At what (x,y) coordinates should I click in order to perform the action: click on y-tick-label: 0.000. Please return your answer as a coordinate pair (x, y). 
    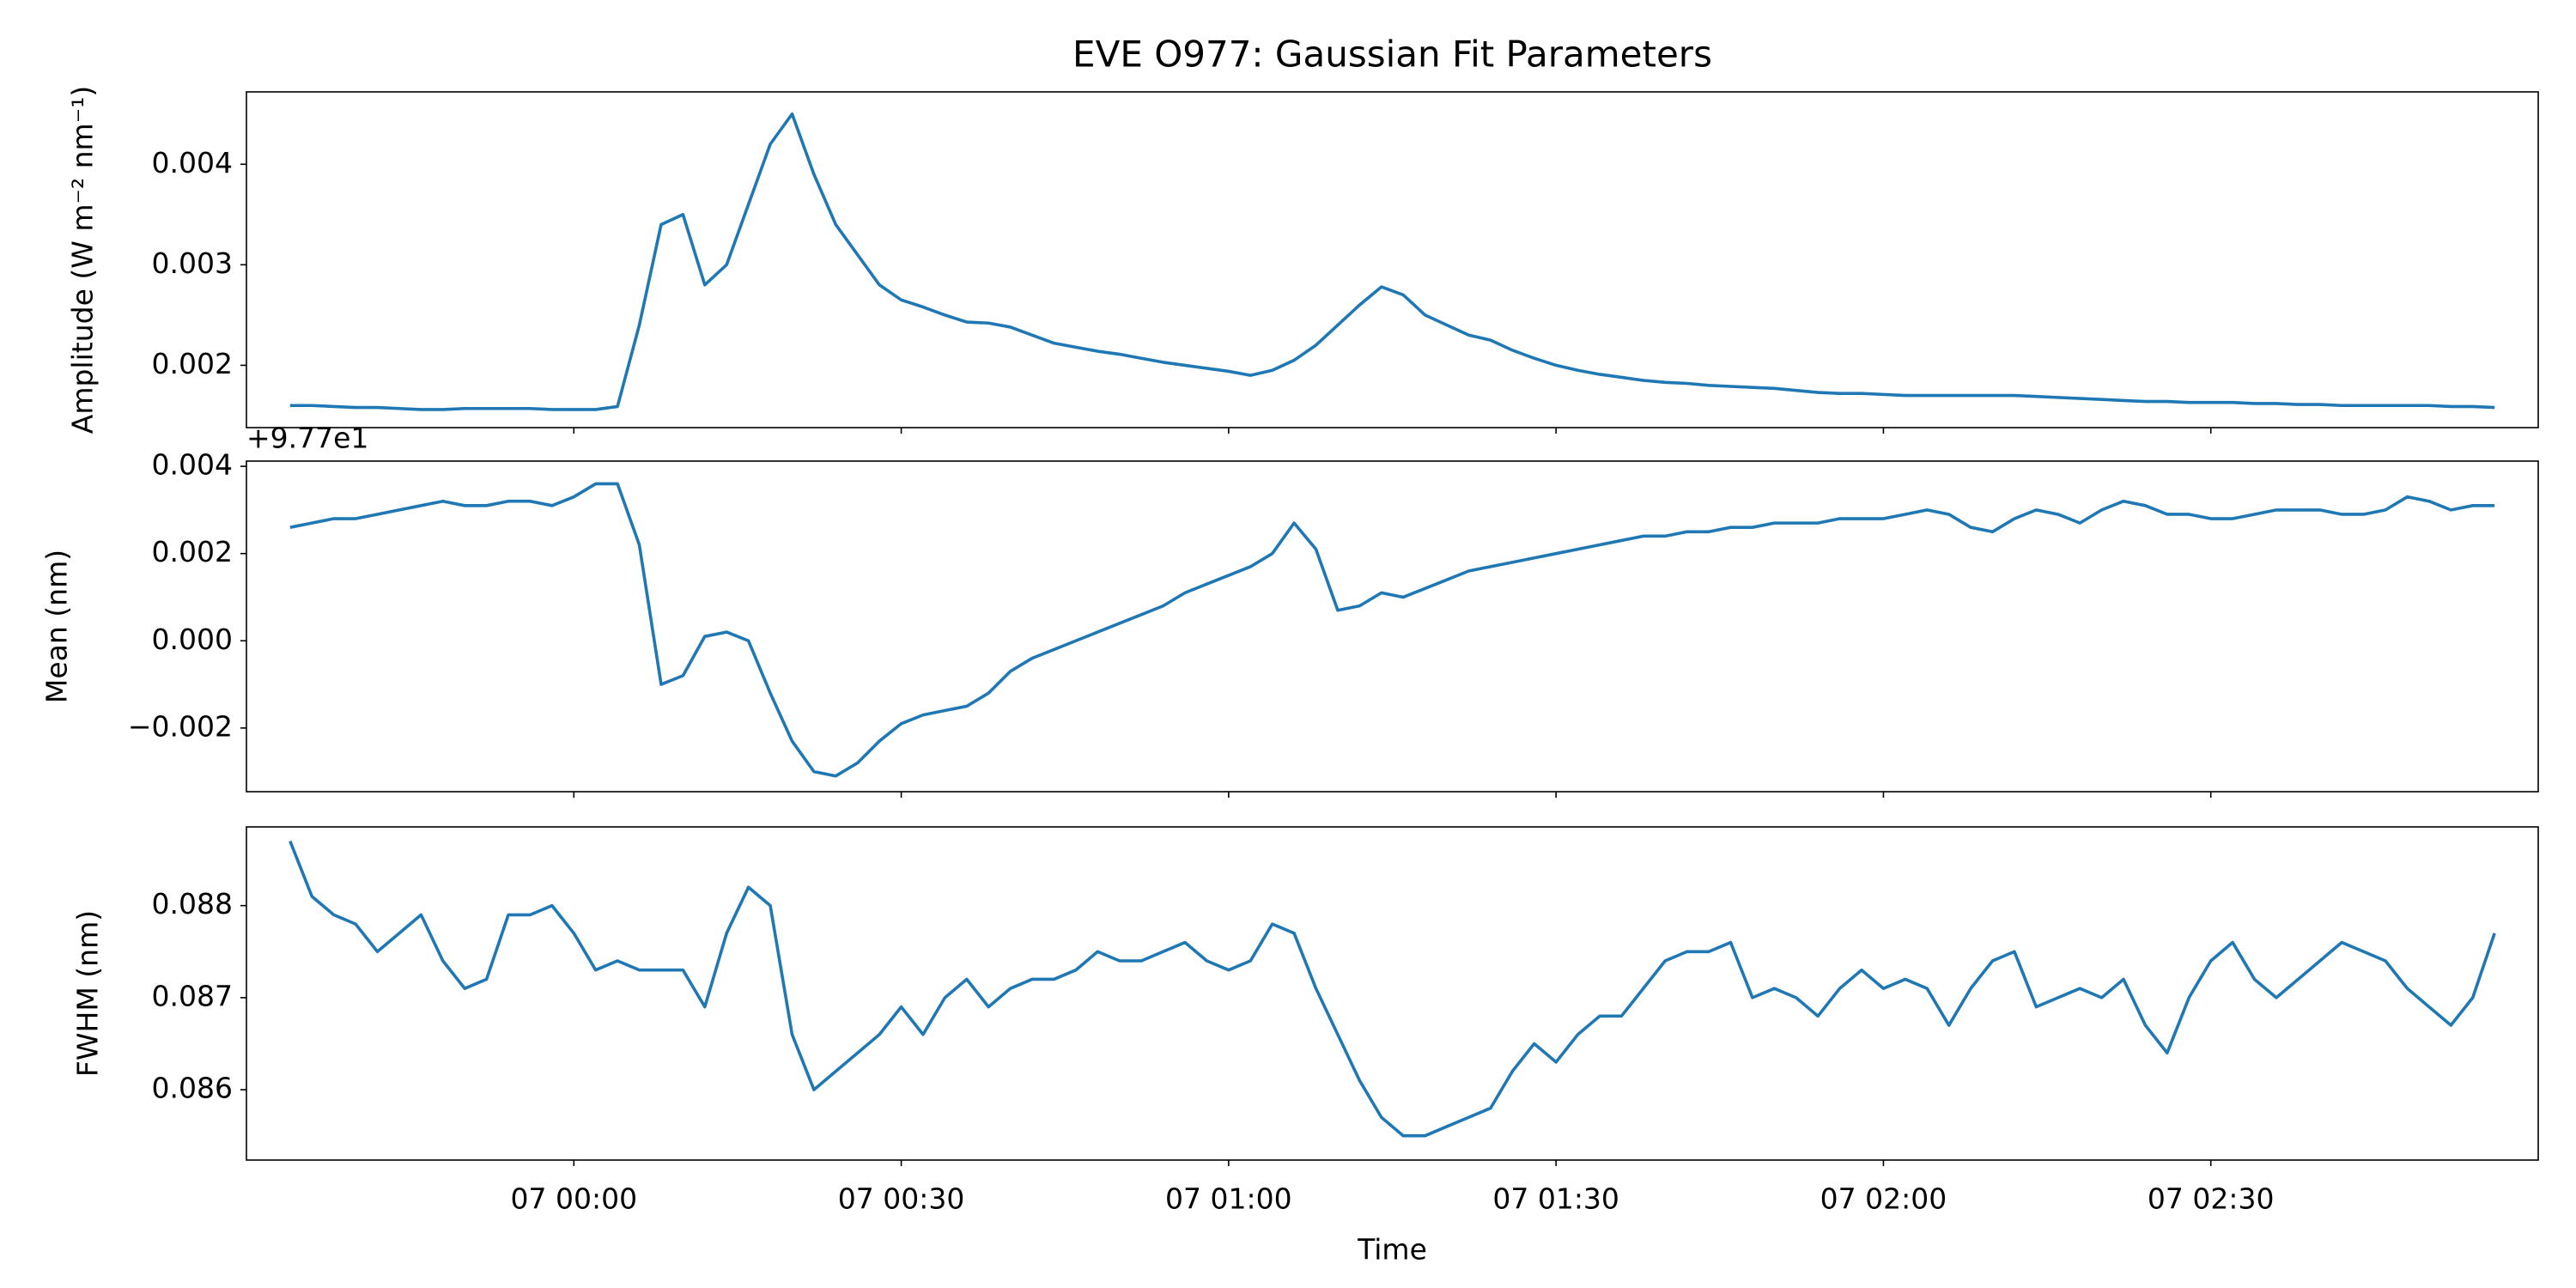
    Looking at the image, I should click on (192, 640).